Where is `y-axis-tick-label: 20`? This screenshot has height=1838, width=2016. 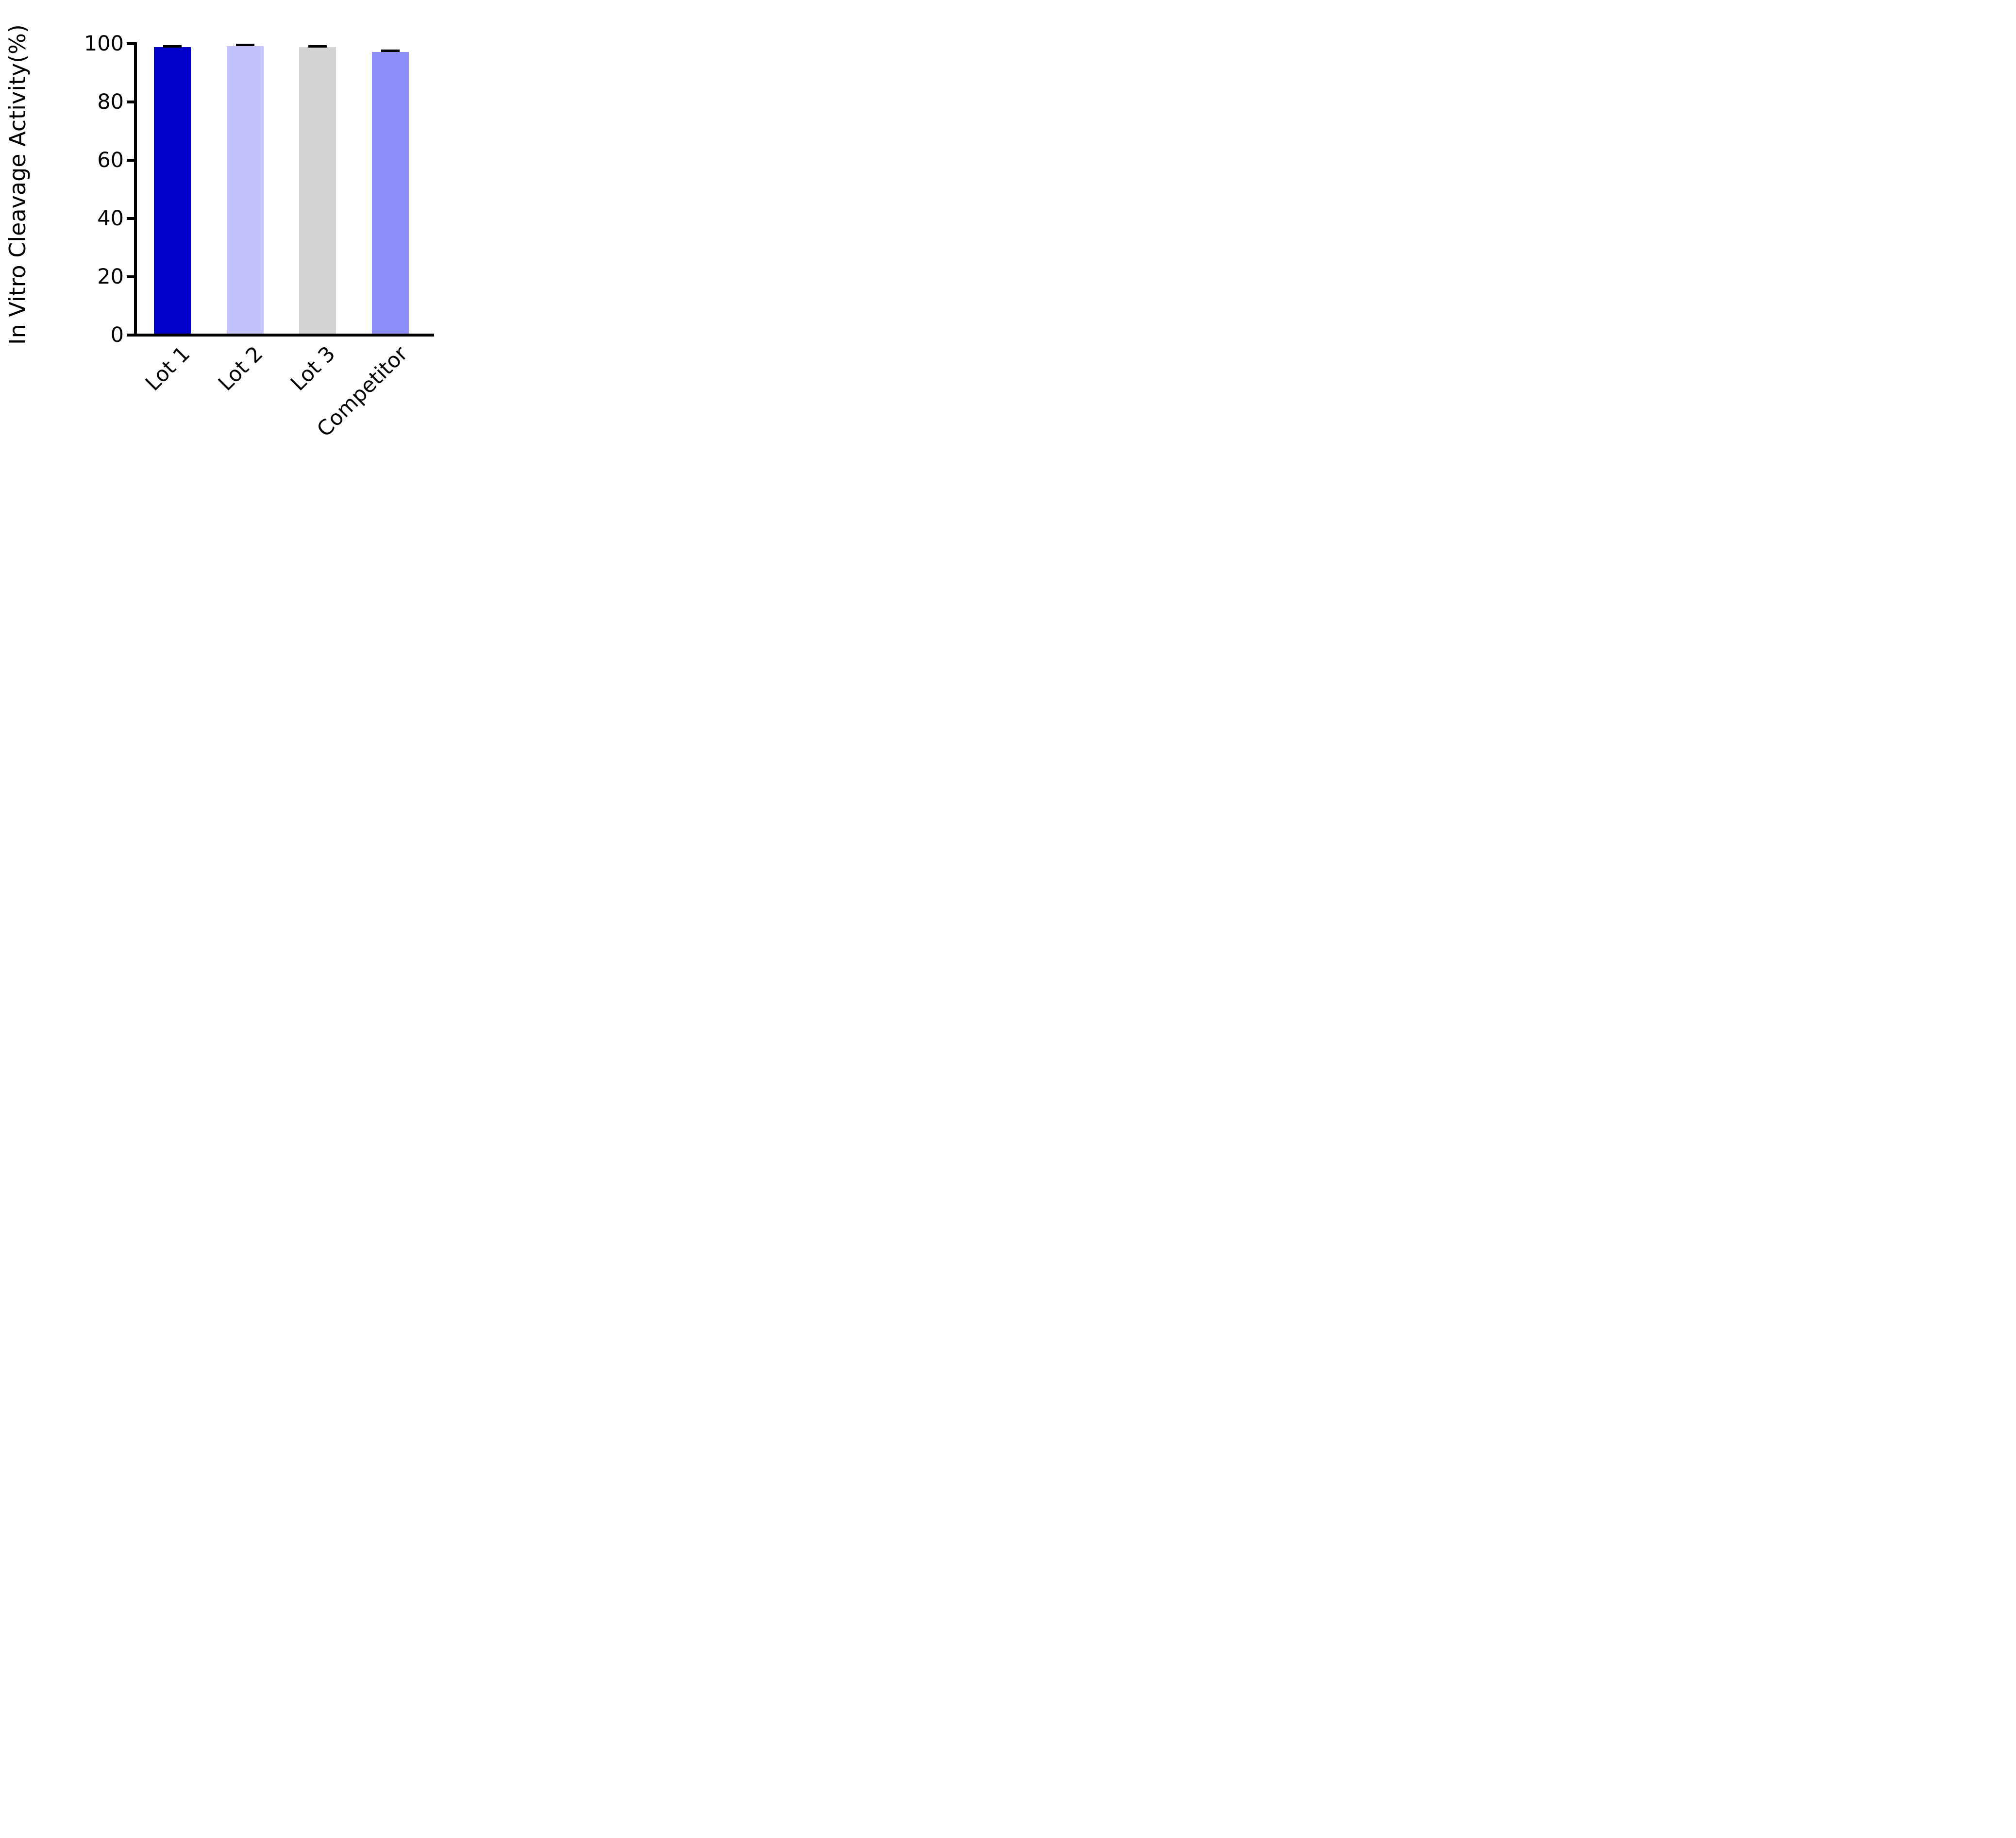 y-axis-tick-label: 20 is located at coordinates (110, 277).